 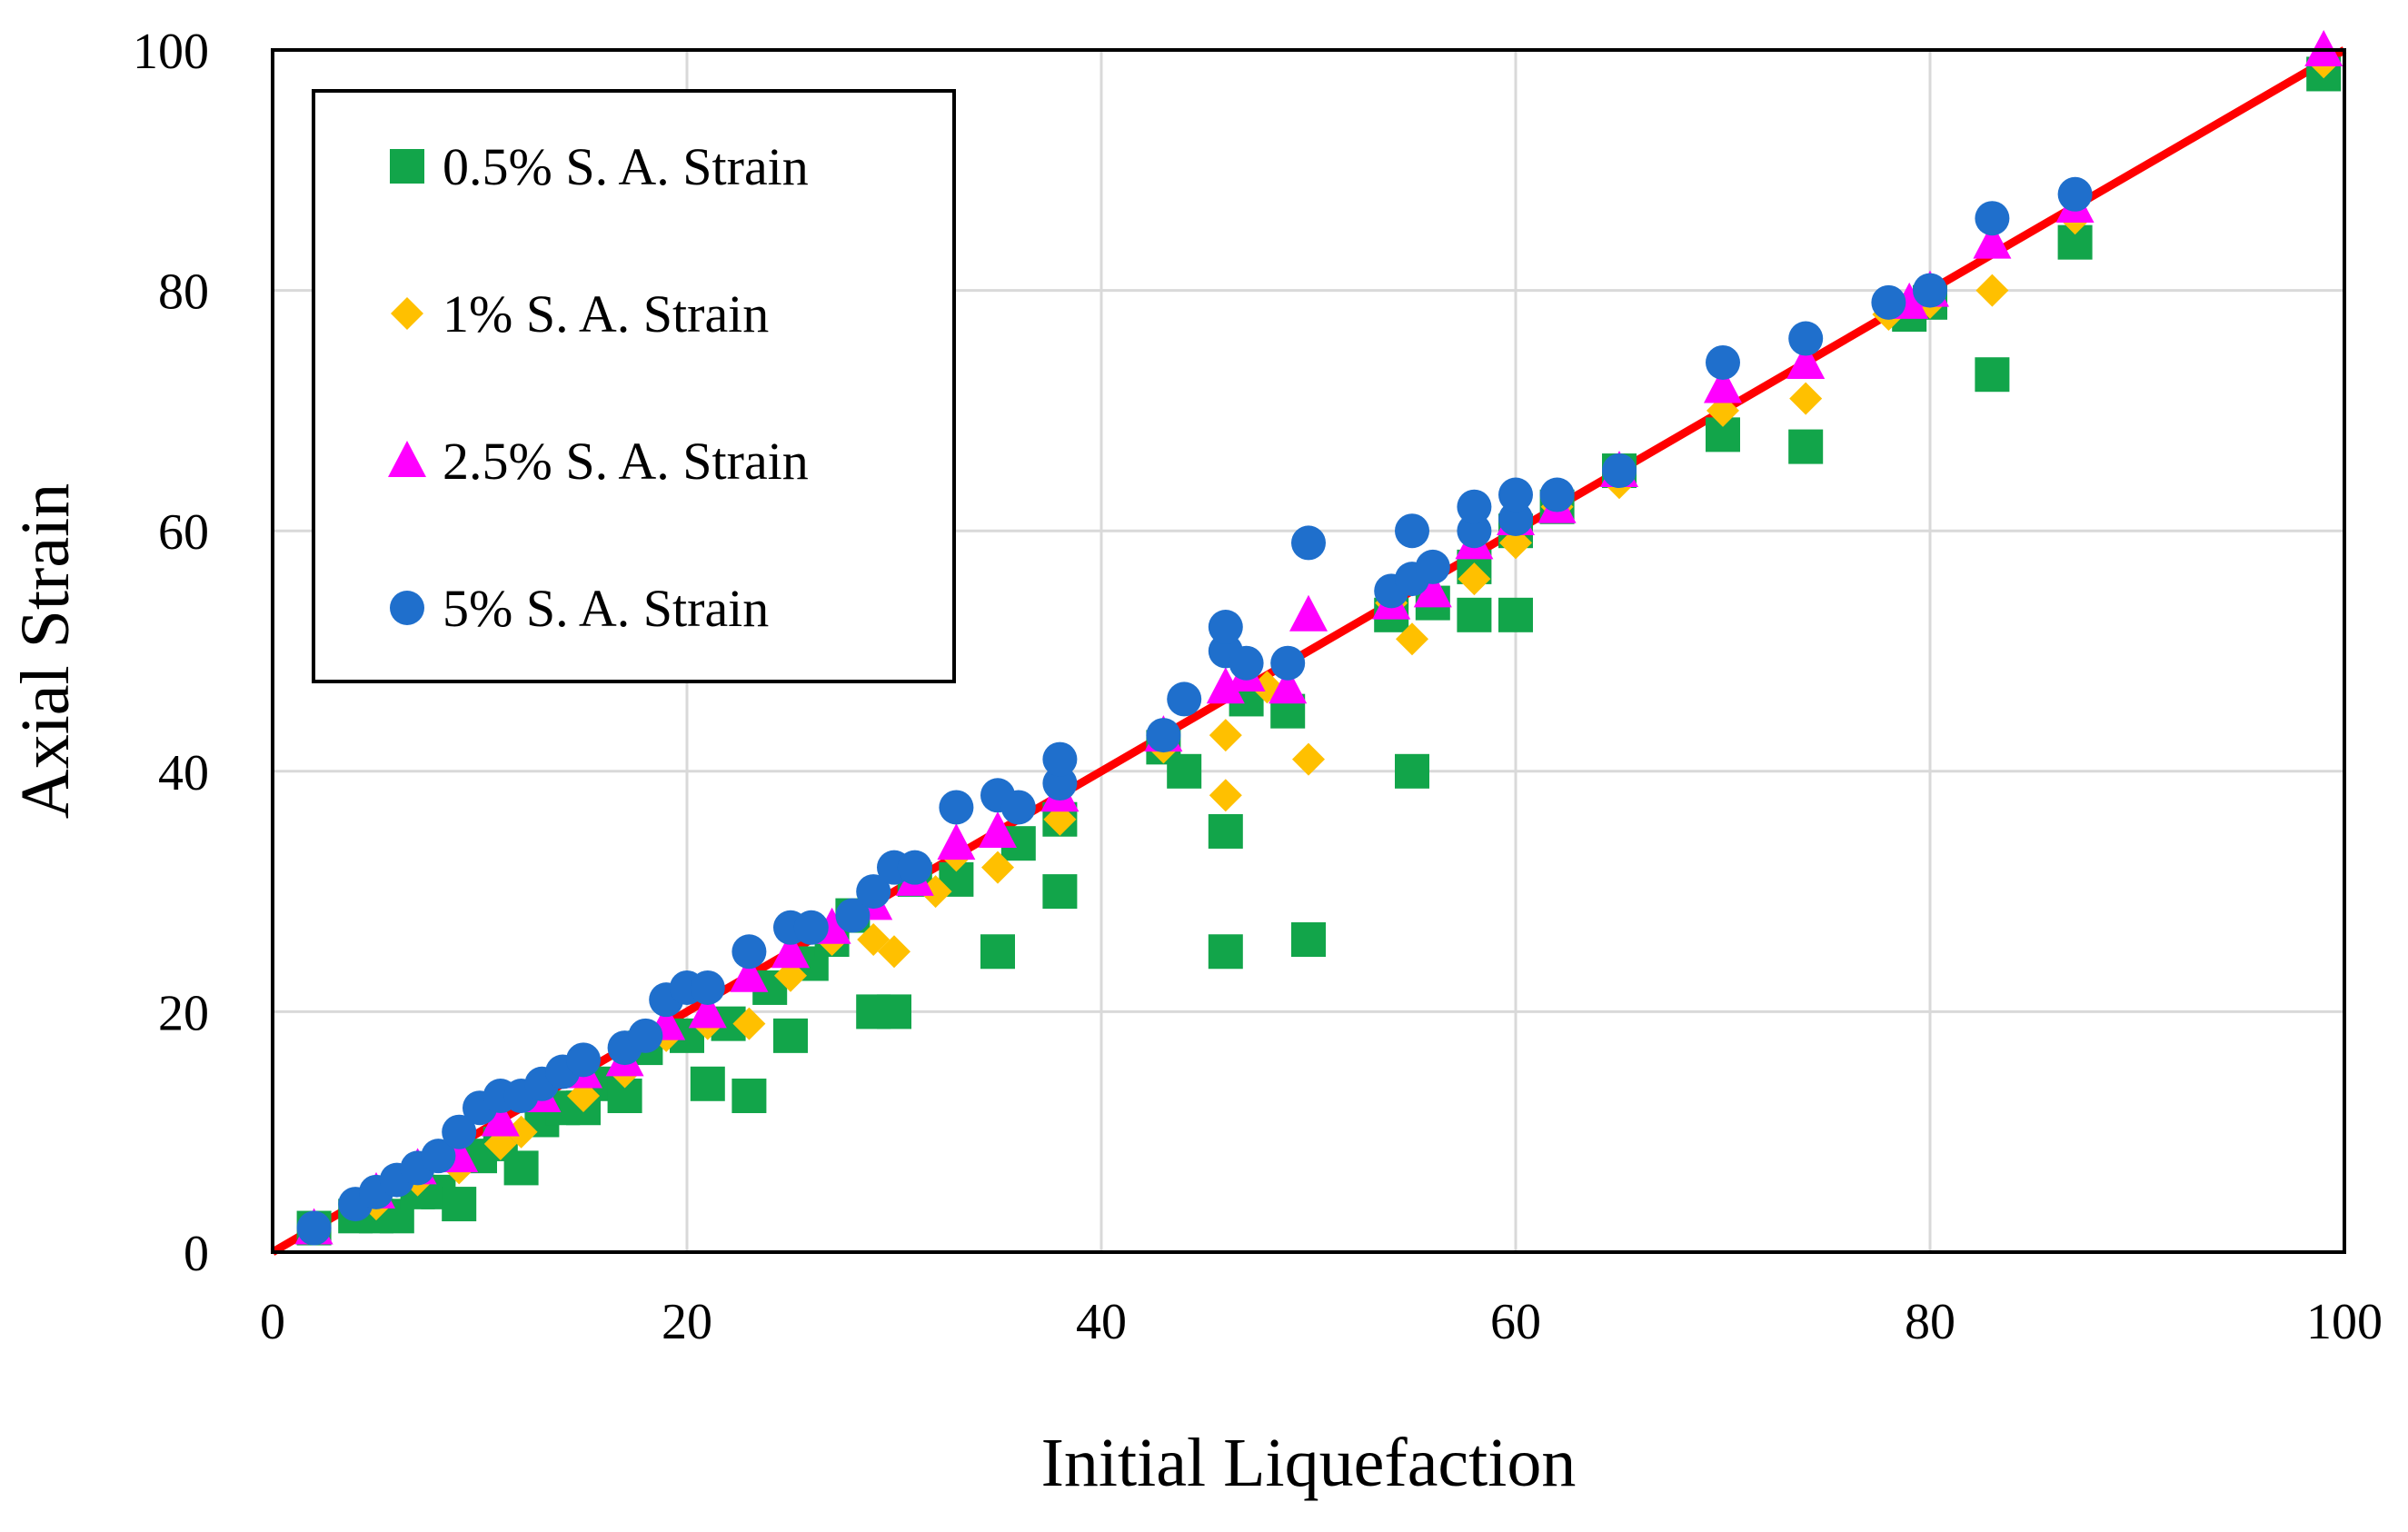 I want to click on x-axis-title: Initial Liquefaction, so click(x=1309, y=1463).